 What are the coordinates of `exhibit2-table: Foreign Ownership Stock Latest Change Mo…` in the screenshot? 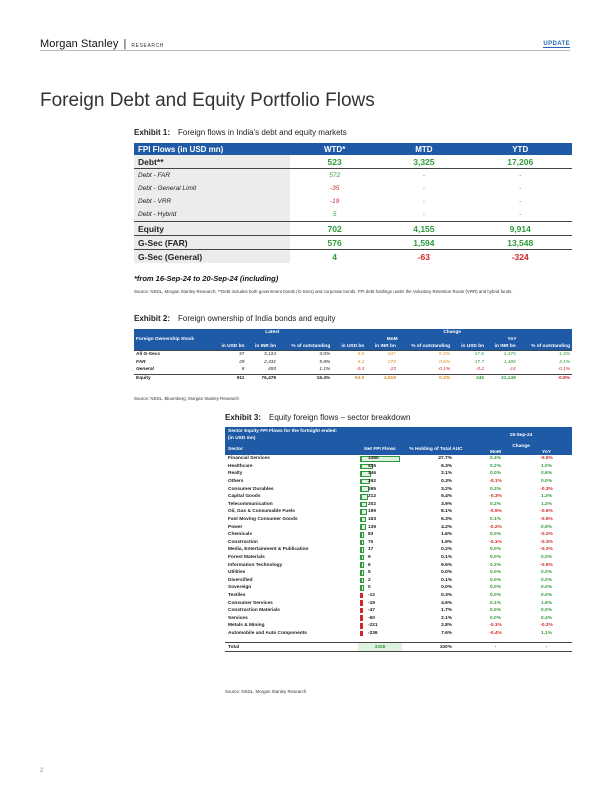 It's located at (353, 355).